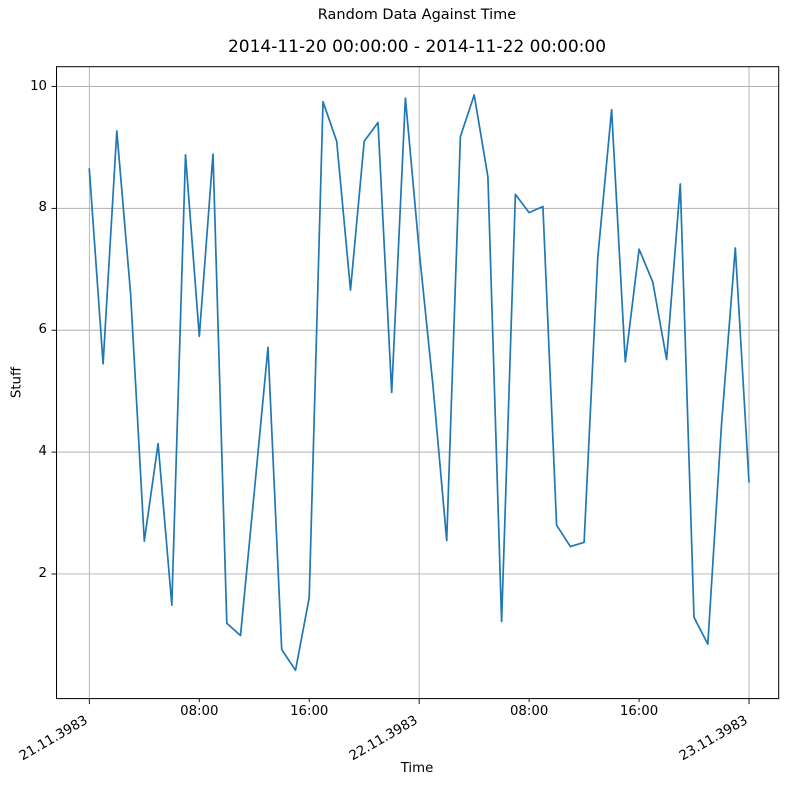 The image size is (789, 790). Describe the element at coordinates (42, 452) in the screenshot. I see `y-tick-label: 4` at that location.